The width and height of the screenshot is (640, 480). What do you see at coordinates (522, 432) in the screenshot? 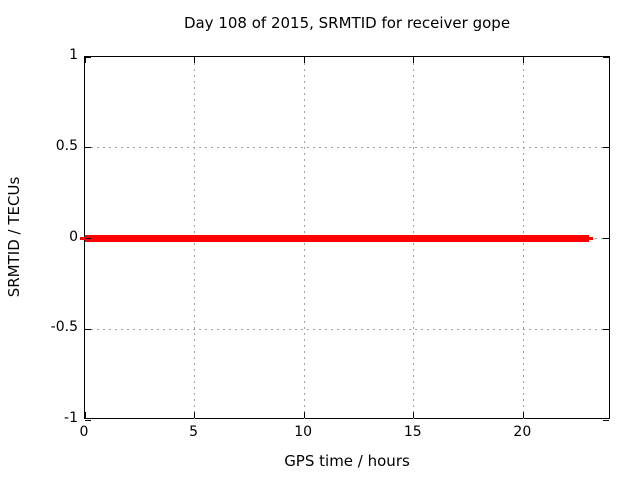
I see `x-tick-label: 20` at bounding box center [522, 432].